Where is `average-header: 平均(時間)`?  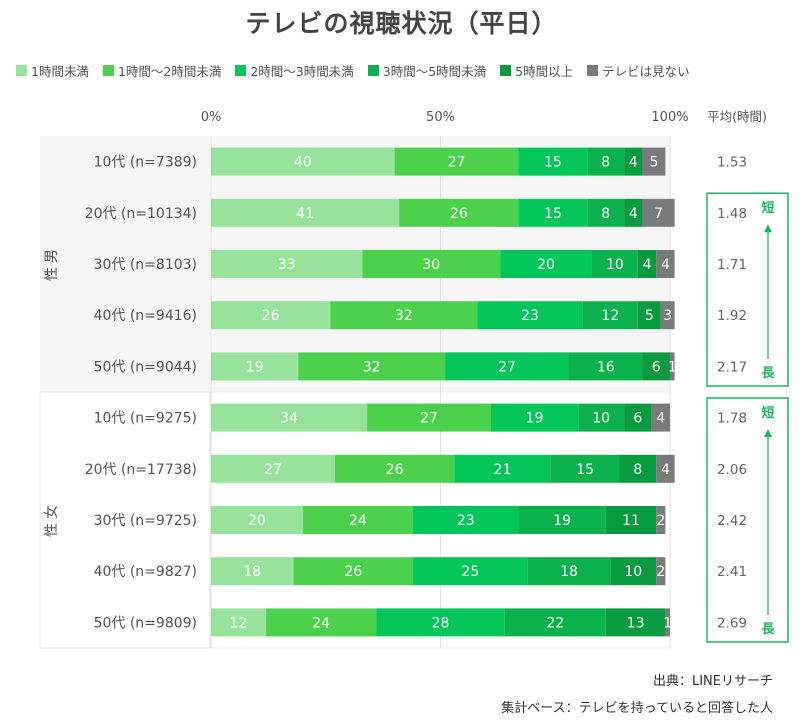 average-header: 平均(時間) is located at coordinates (737, 116).